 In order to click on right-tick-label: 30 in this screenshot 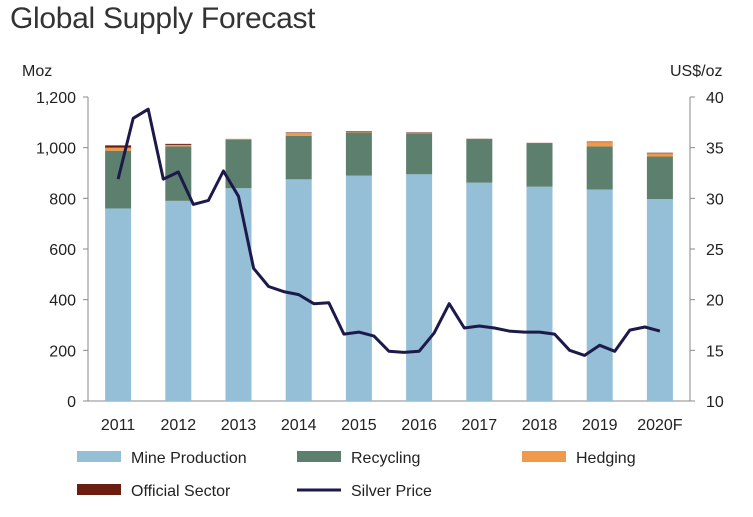, I will do `click(715, 199)`.